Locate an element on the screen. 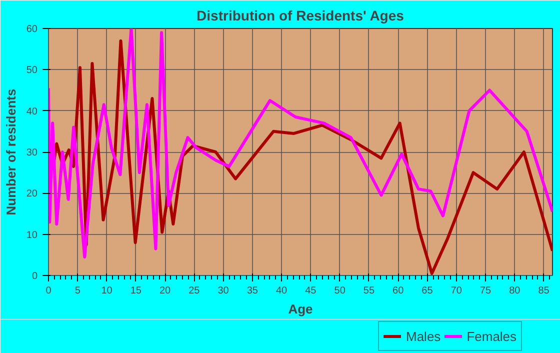 This screenshot has width=560, height=353. x-tick-label: 10 is located at coordinates (107, 291).